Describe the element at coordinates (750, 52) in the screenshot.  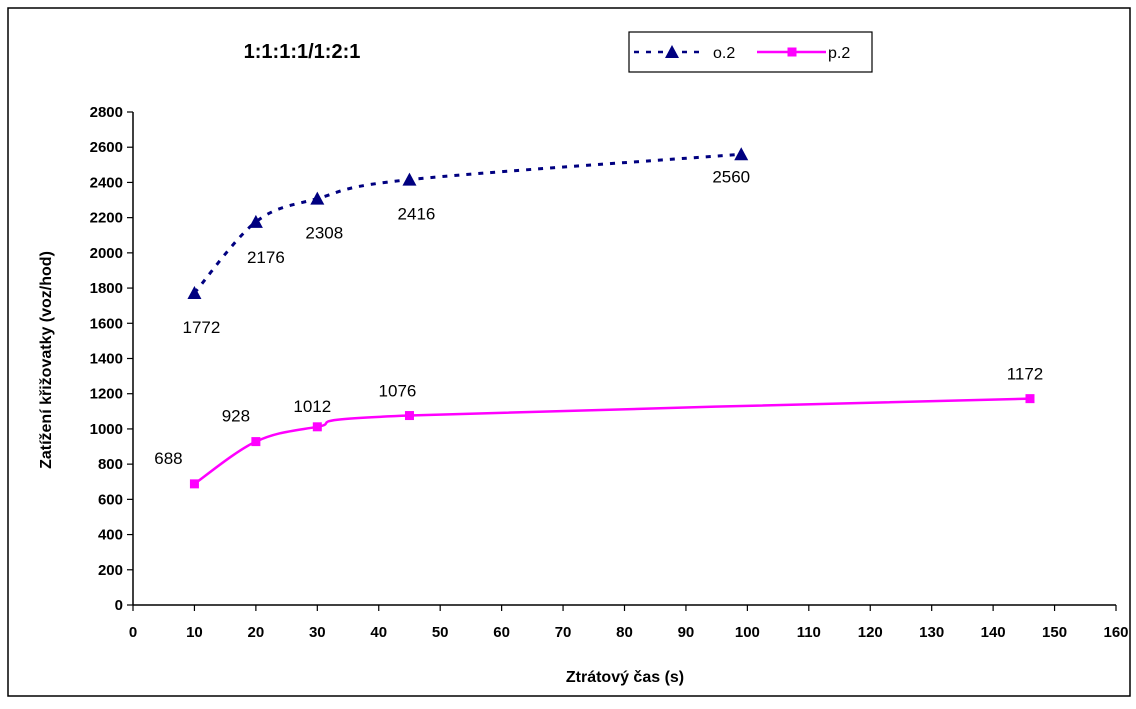
I see `legend: o.2 p.2` at that location.